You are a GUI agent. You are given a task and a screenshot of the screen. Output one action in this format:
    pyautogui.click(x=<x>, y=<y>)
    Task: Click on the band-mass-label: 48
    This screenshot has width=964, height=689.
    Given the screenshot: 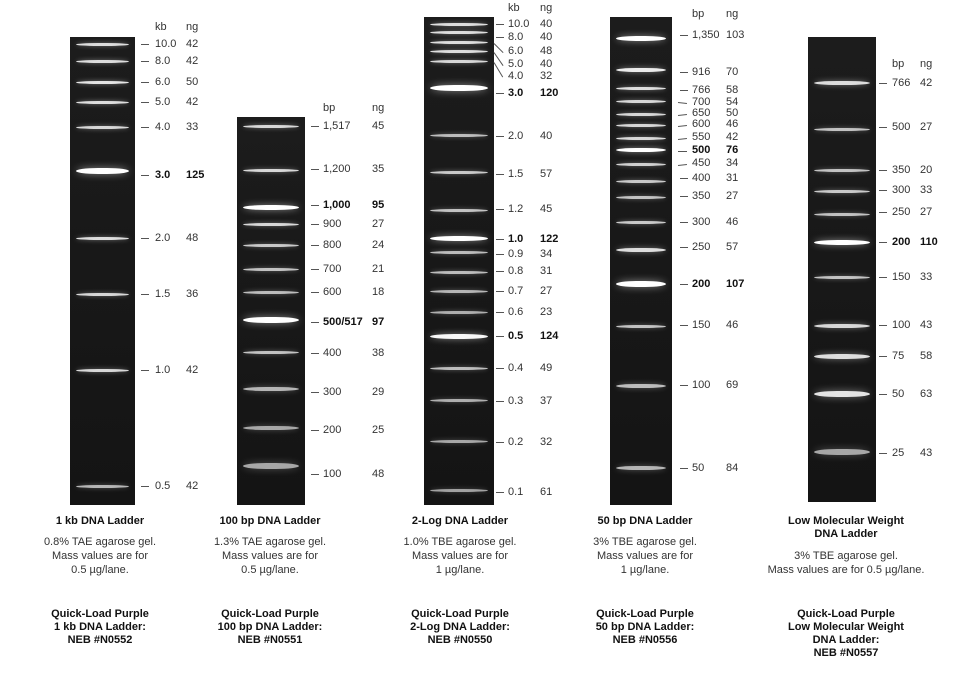 What is the action you would take?
    pyautogui.click(x=192, y=238)
    